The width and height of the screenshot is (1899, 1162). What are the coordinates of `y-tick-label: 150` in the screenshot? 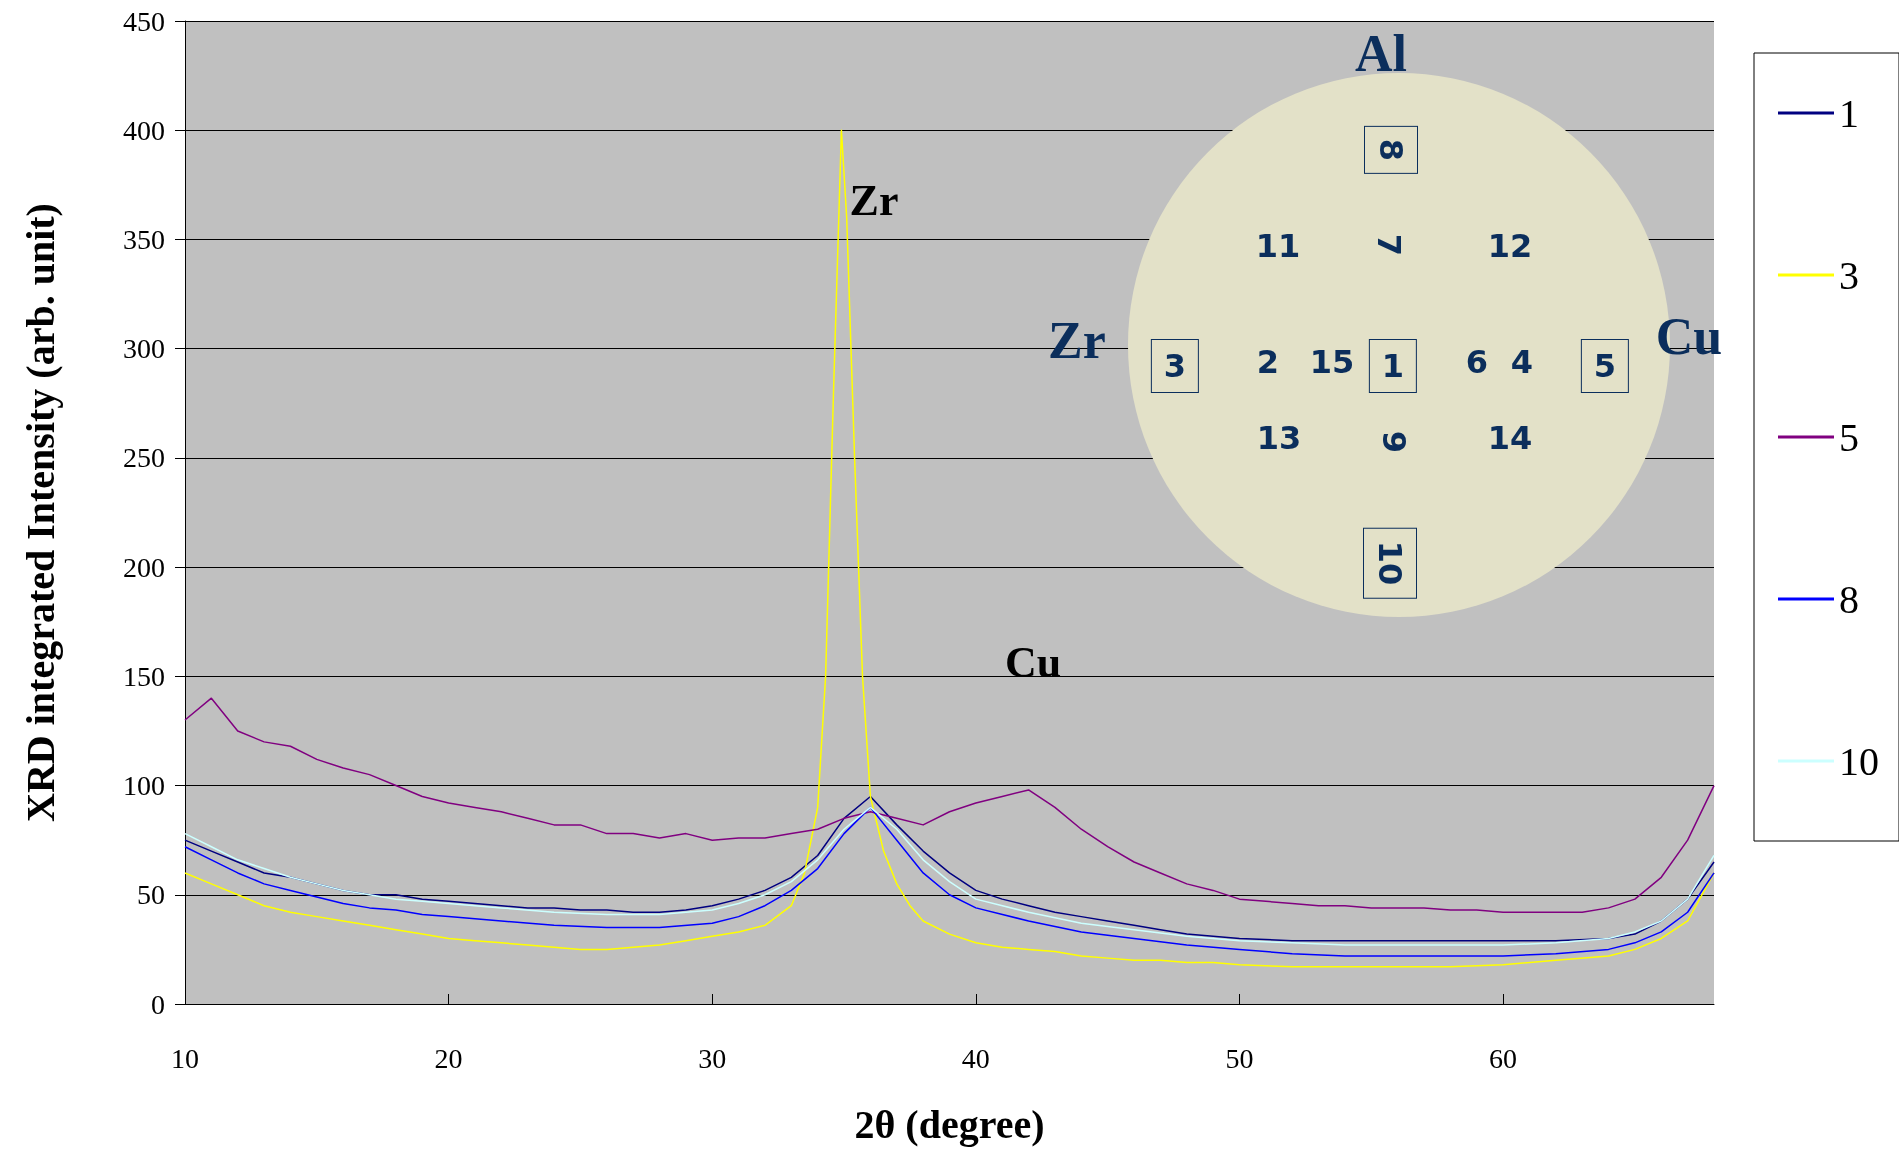 It's located at (144, 676).